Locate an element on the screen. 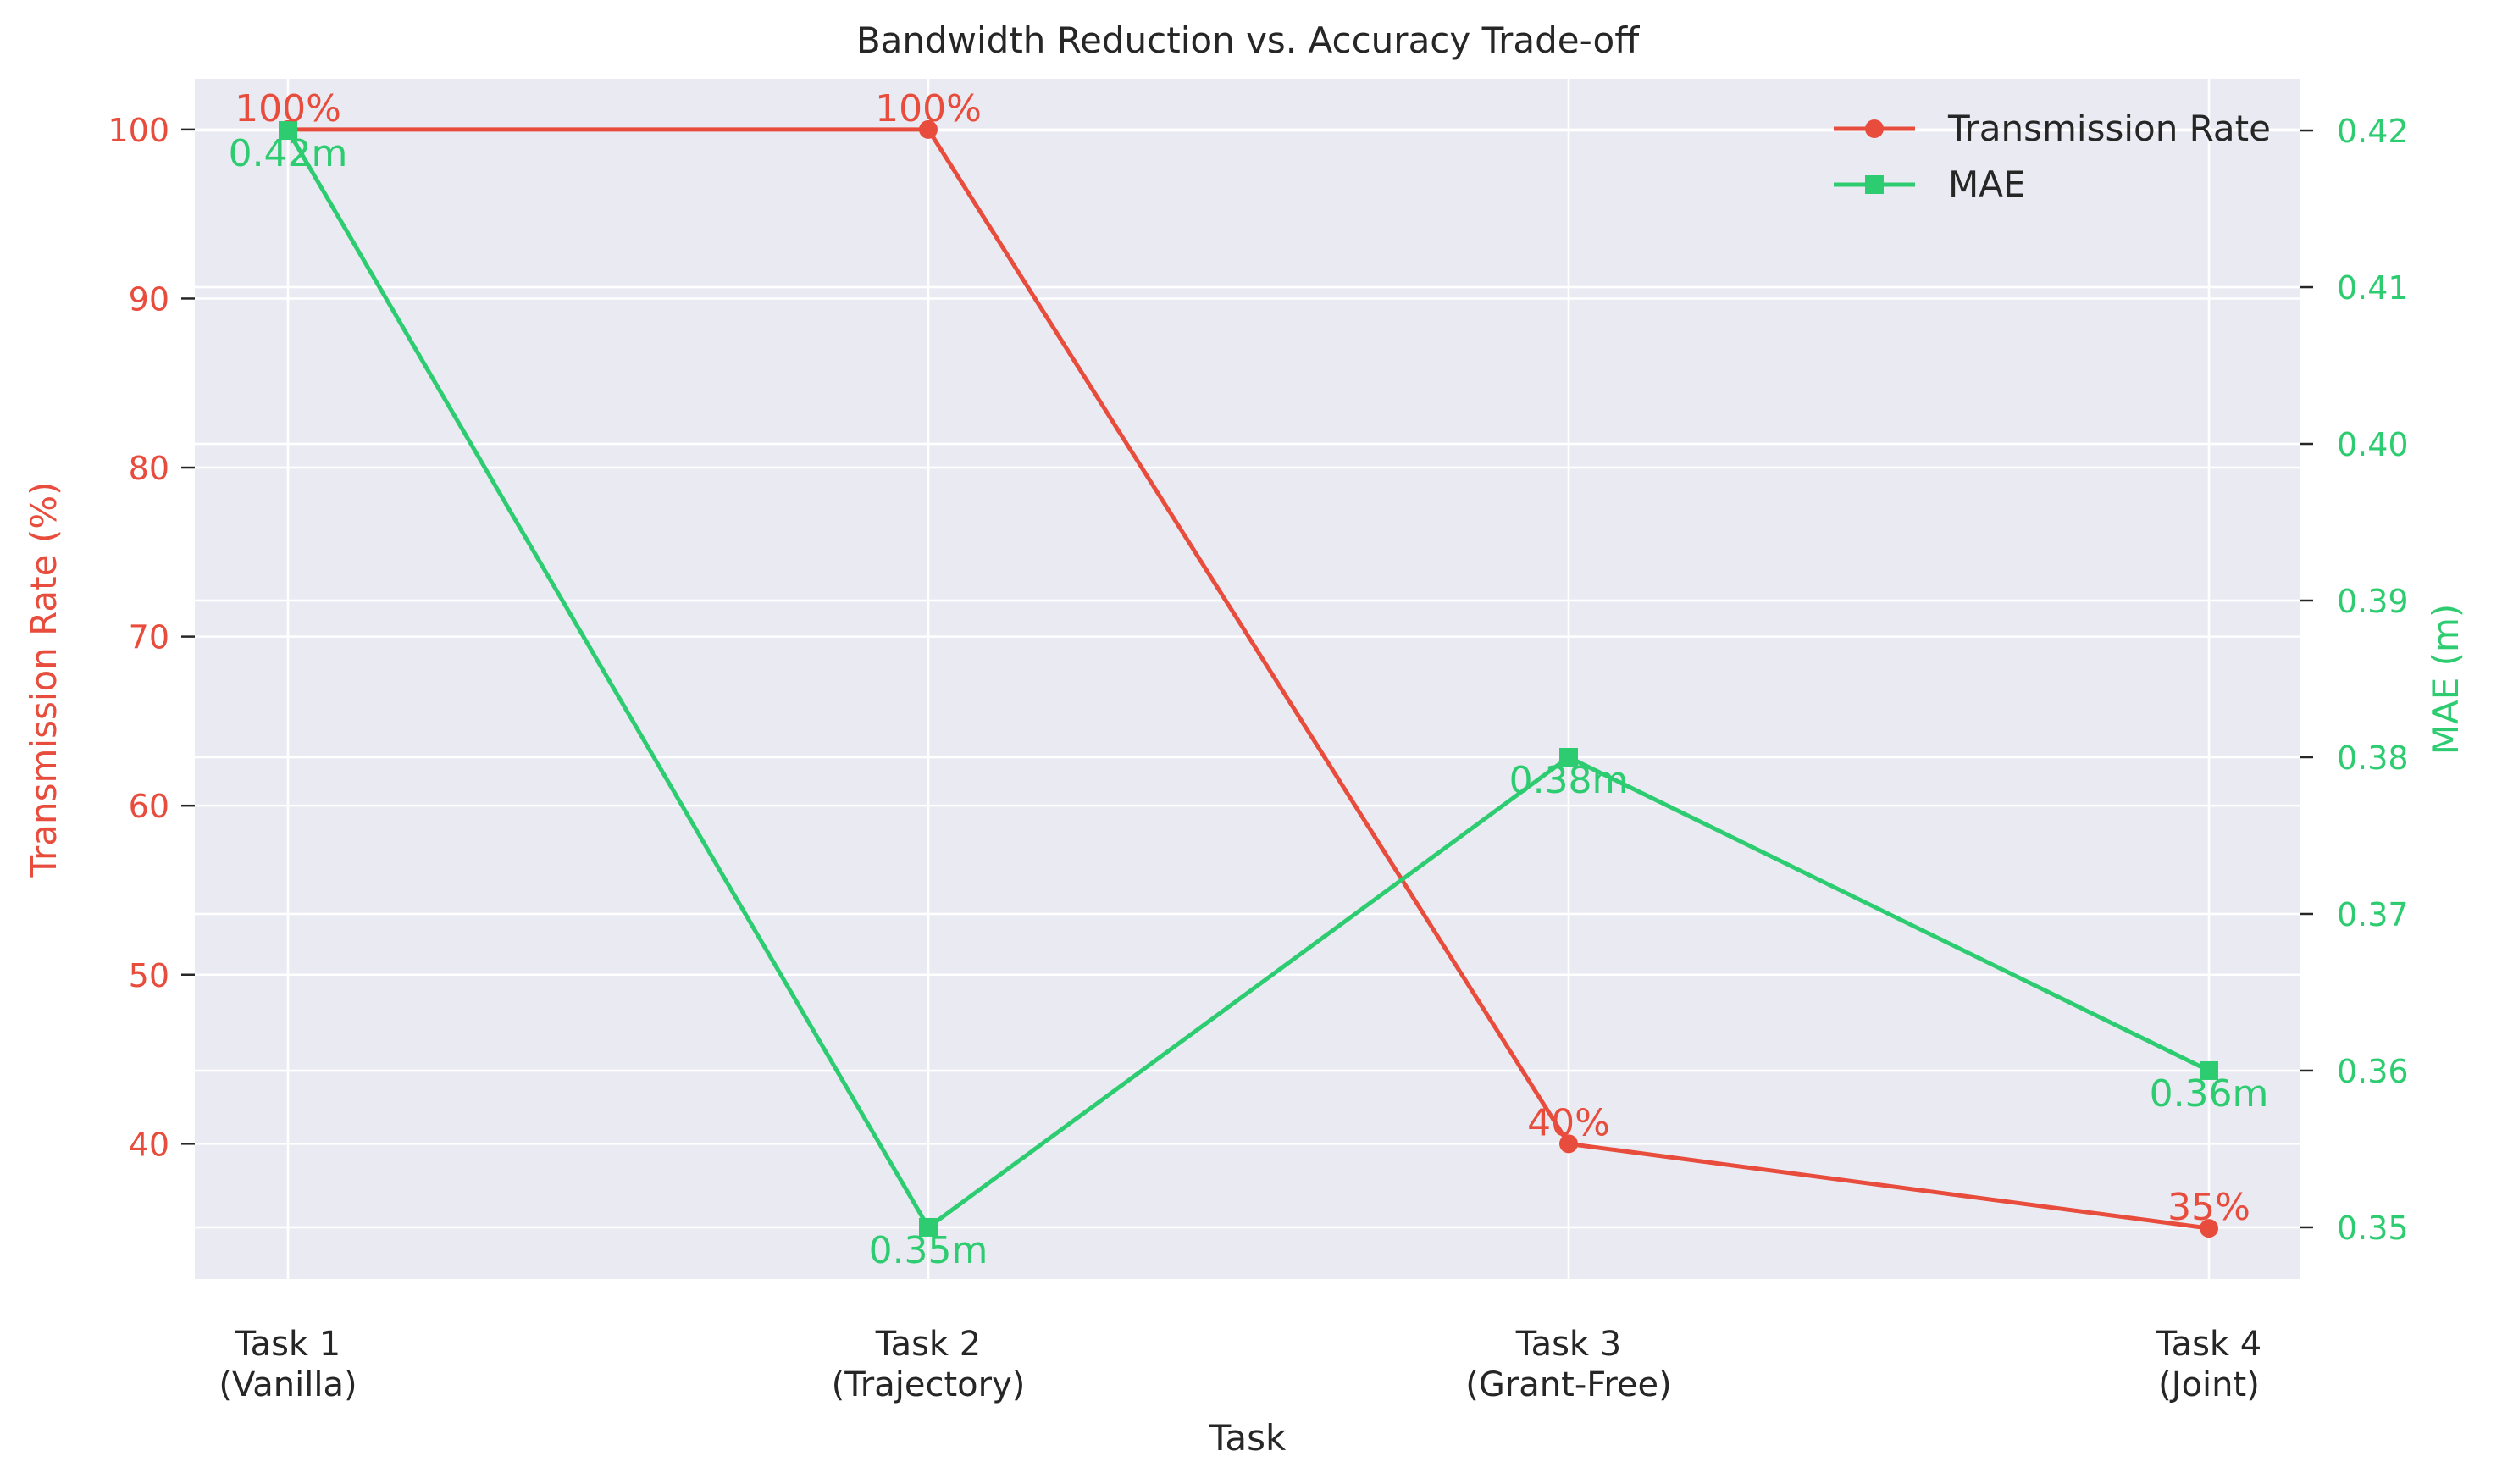 The width and height of the screenshot is (2502, 1484). data-label: 0.38m is located at coordinates (1569, 780).